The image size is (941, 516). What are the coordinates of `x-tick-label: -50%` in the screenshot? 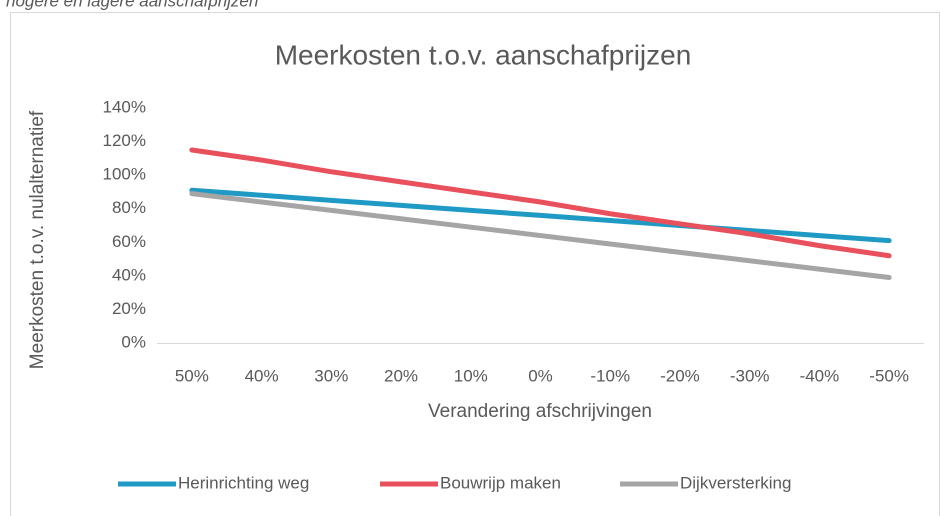 It's located at (889, 375).